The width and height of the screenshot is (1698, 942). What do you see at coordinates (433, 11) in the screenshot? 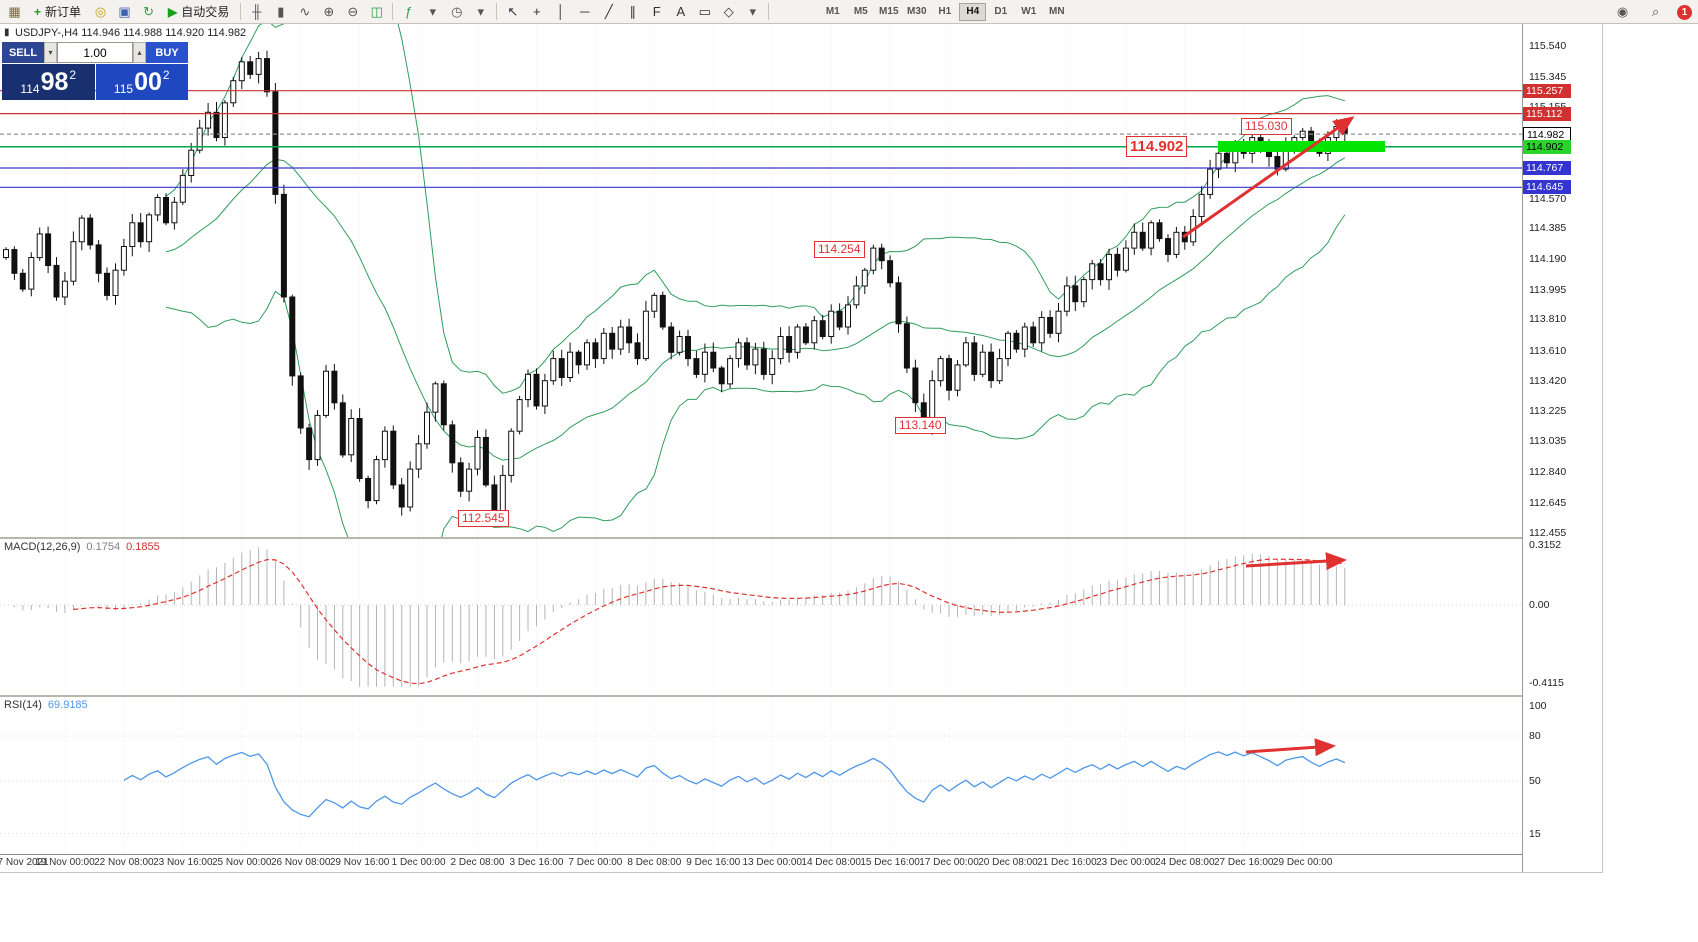
I see `indicators-dropdown-icon: ▾` at bounding box center [433, 11].